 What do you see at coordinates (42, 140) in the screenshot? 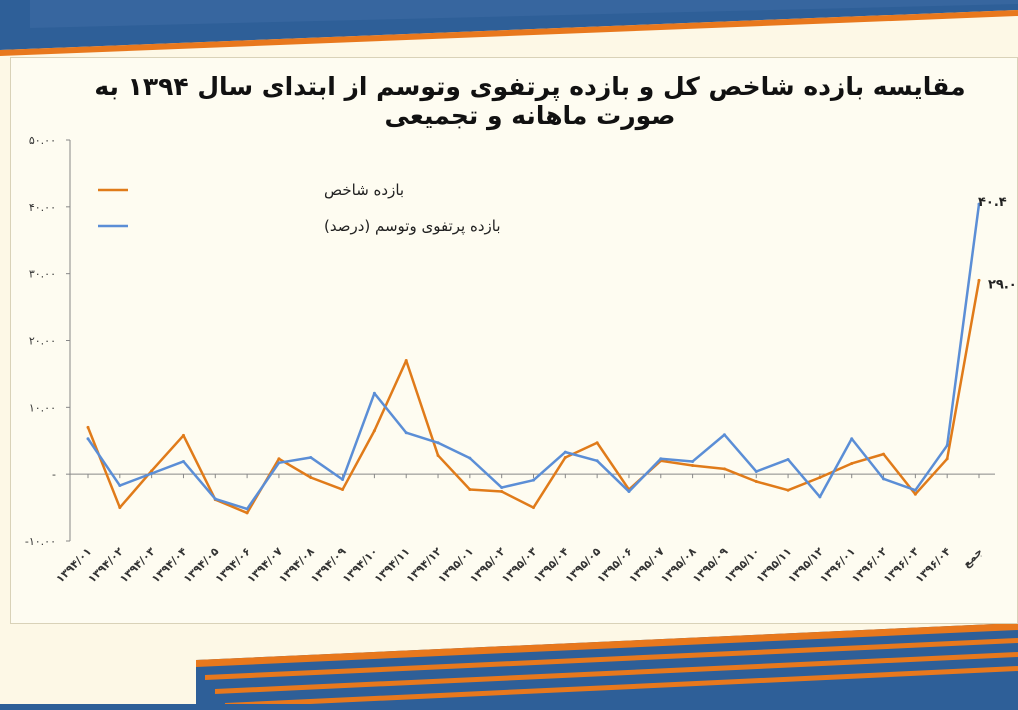
I see `y-tick-label: ۵۰.۰۰` at bounding box center [42, 140].